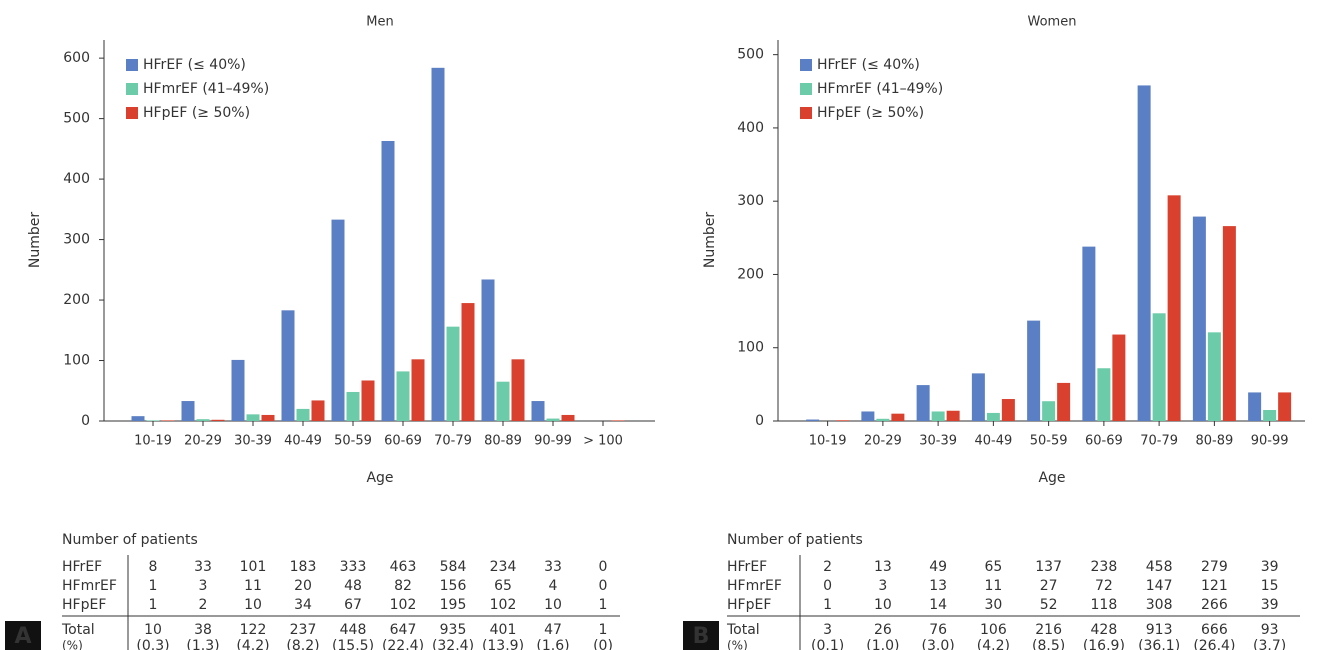 The height and width of the screenshot is (650, 1319). I want to click on table-cell: (0.3), so click(152, 644).